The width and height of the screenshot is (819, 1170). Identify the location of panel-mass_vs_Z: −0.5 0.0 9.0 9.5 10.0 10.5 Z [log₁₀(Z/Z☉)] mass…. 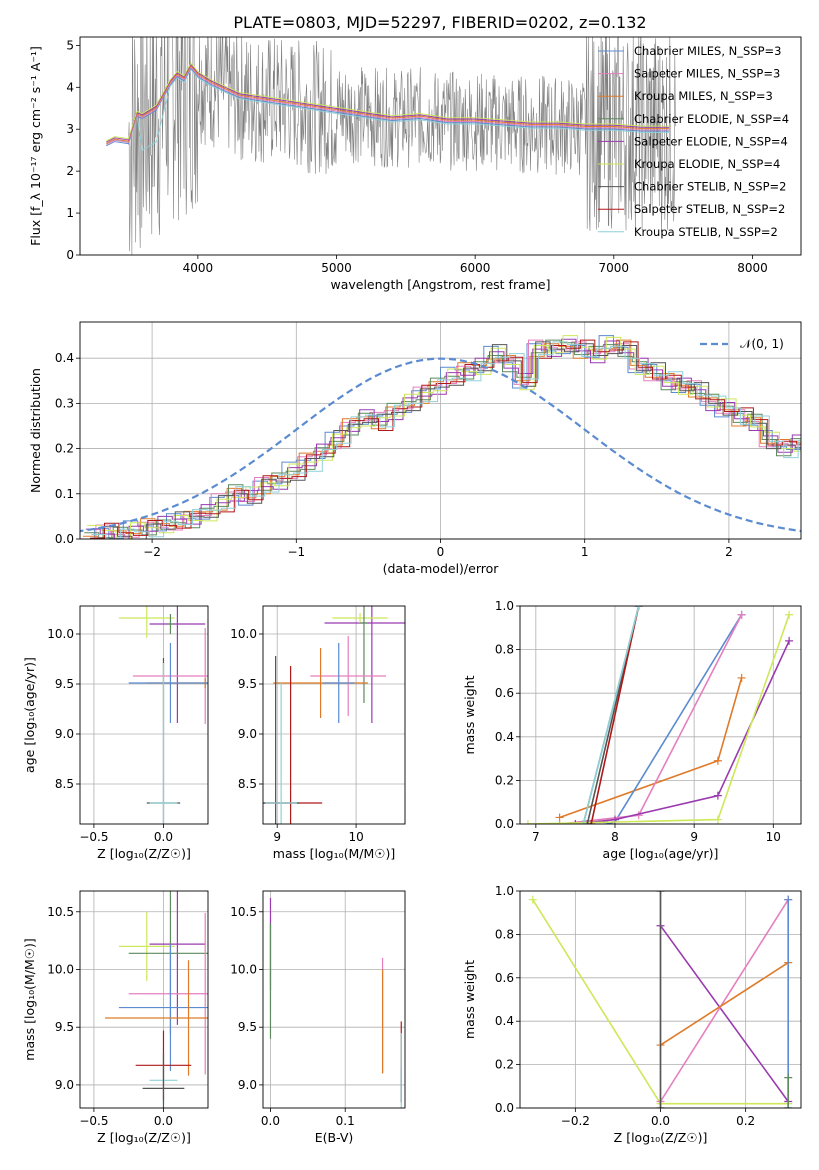
(115, 1017).